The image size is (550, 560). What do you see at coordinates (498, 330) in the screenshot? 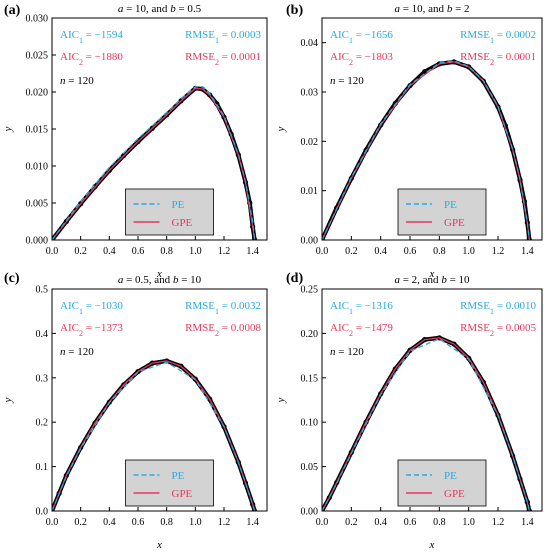
I see `rmse2-annotation: RMSE2 = 0.0005` at bounding box center [498, 330].